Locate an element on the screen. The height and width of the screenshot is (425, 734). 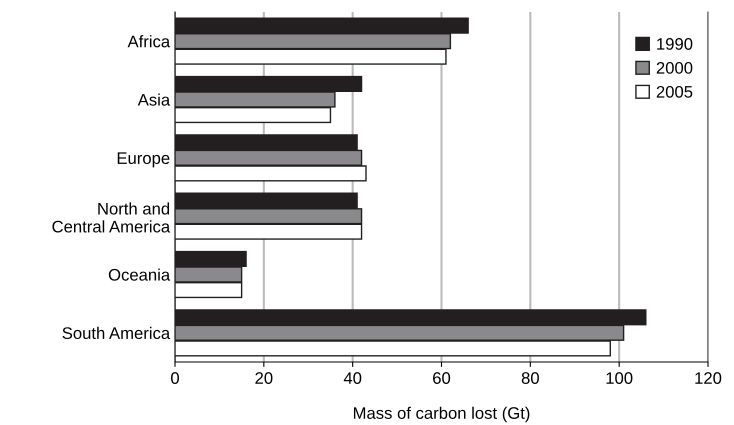
x-tick-label: 80 is located at coordinates (530, 378).